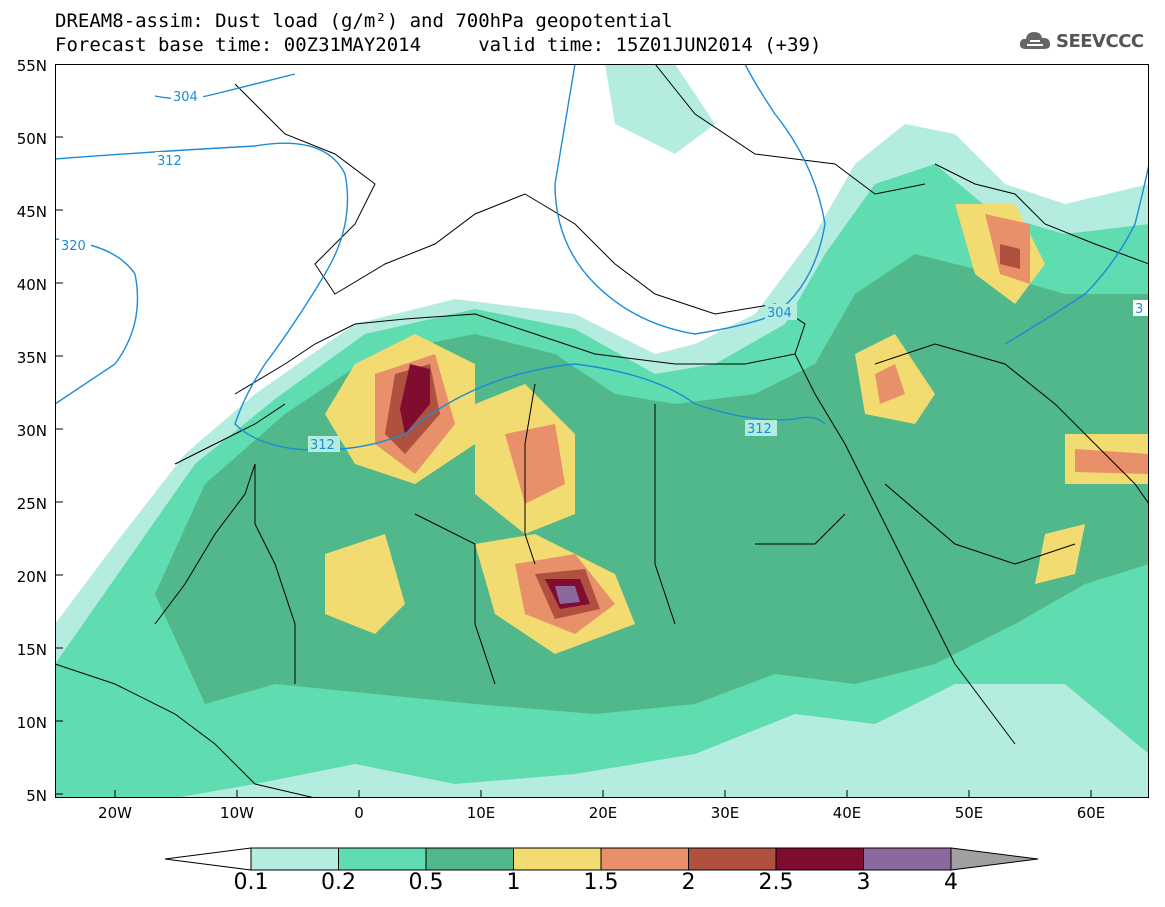  Describe the element at coordinates (31, 358) in the screenshot. I see `lat-label: 35N` at that location.